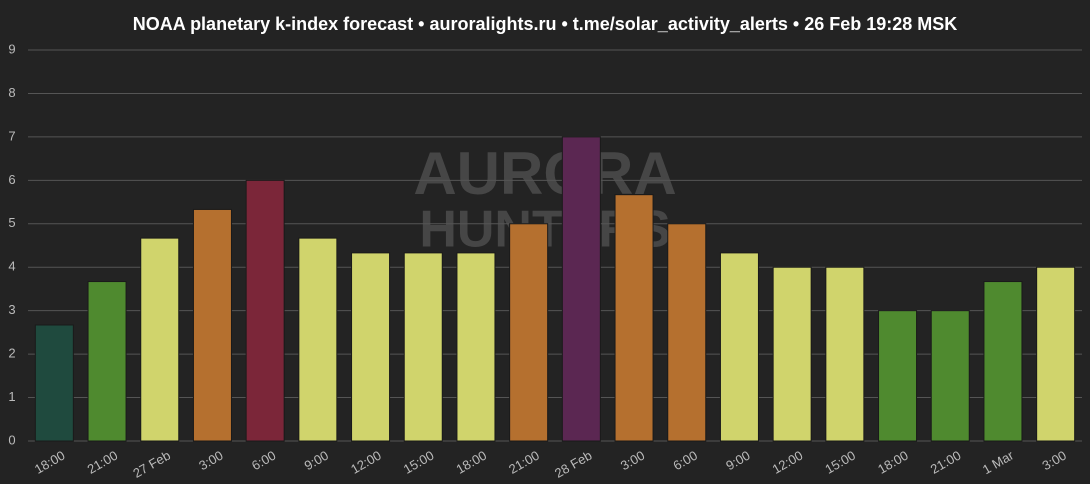  Describe the element at coordinates (11, 135) in the screenshot. I see `y-tick-label: 7` at that location.